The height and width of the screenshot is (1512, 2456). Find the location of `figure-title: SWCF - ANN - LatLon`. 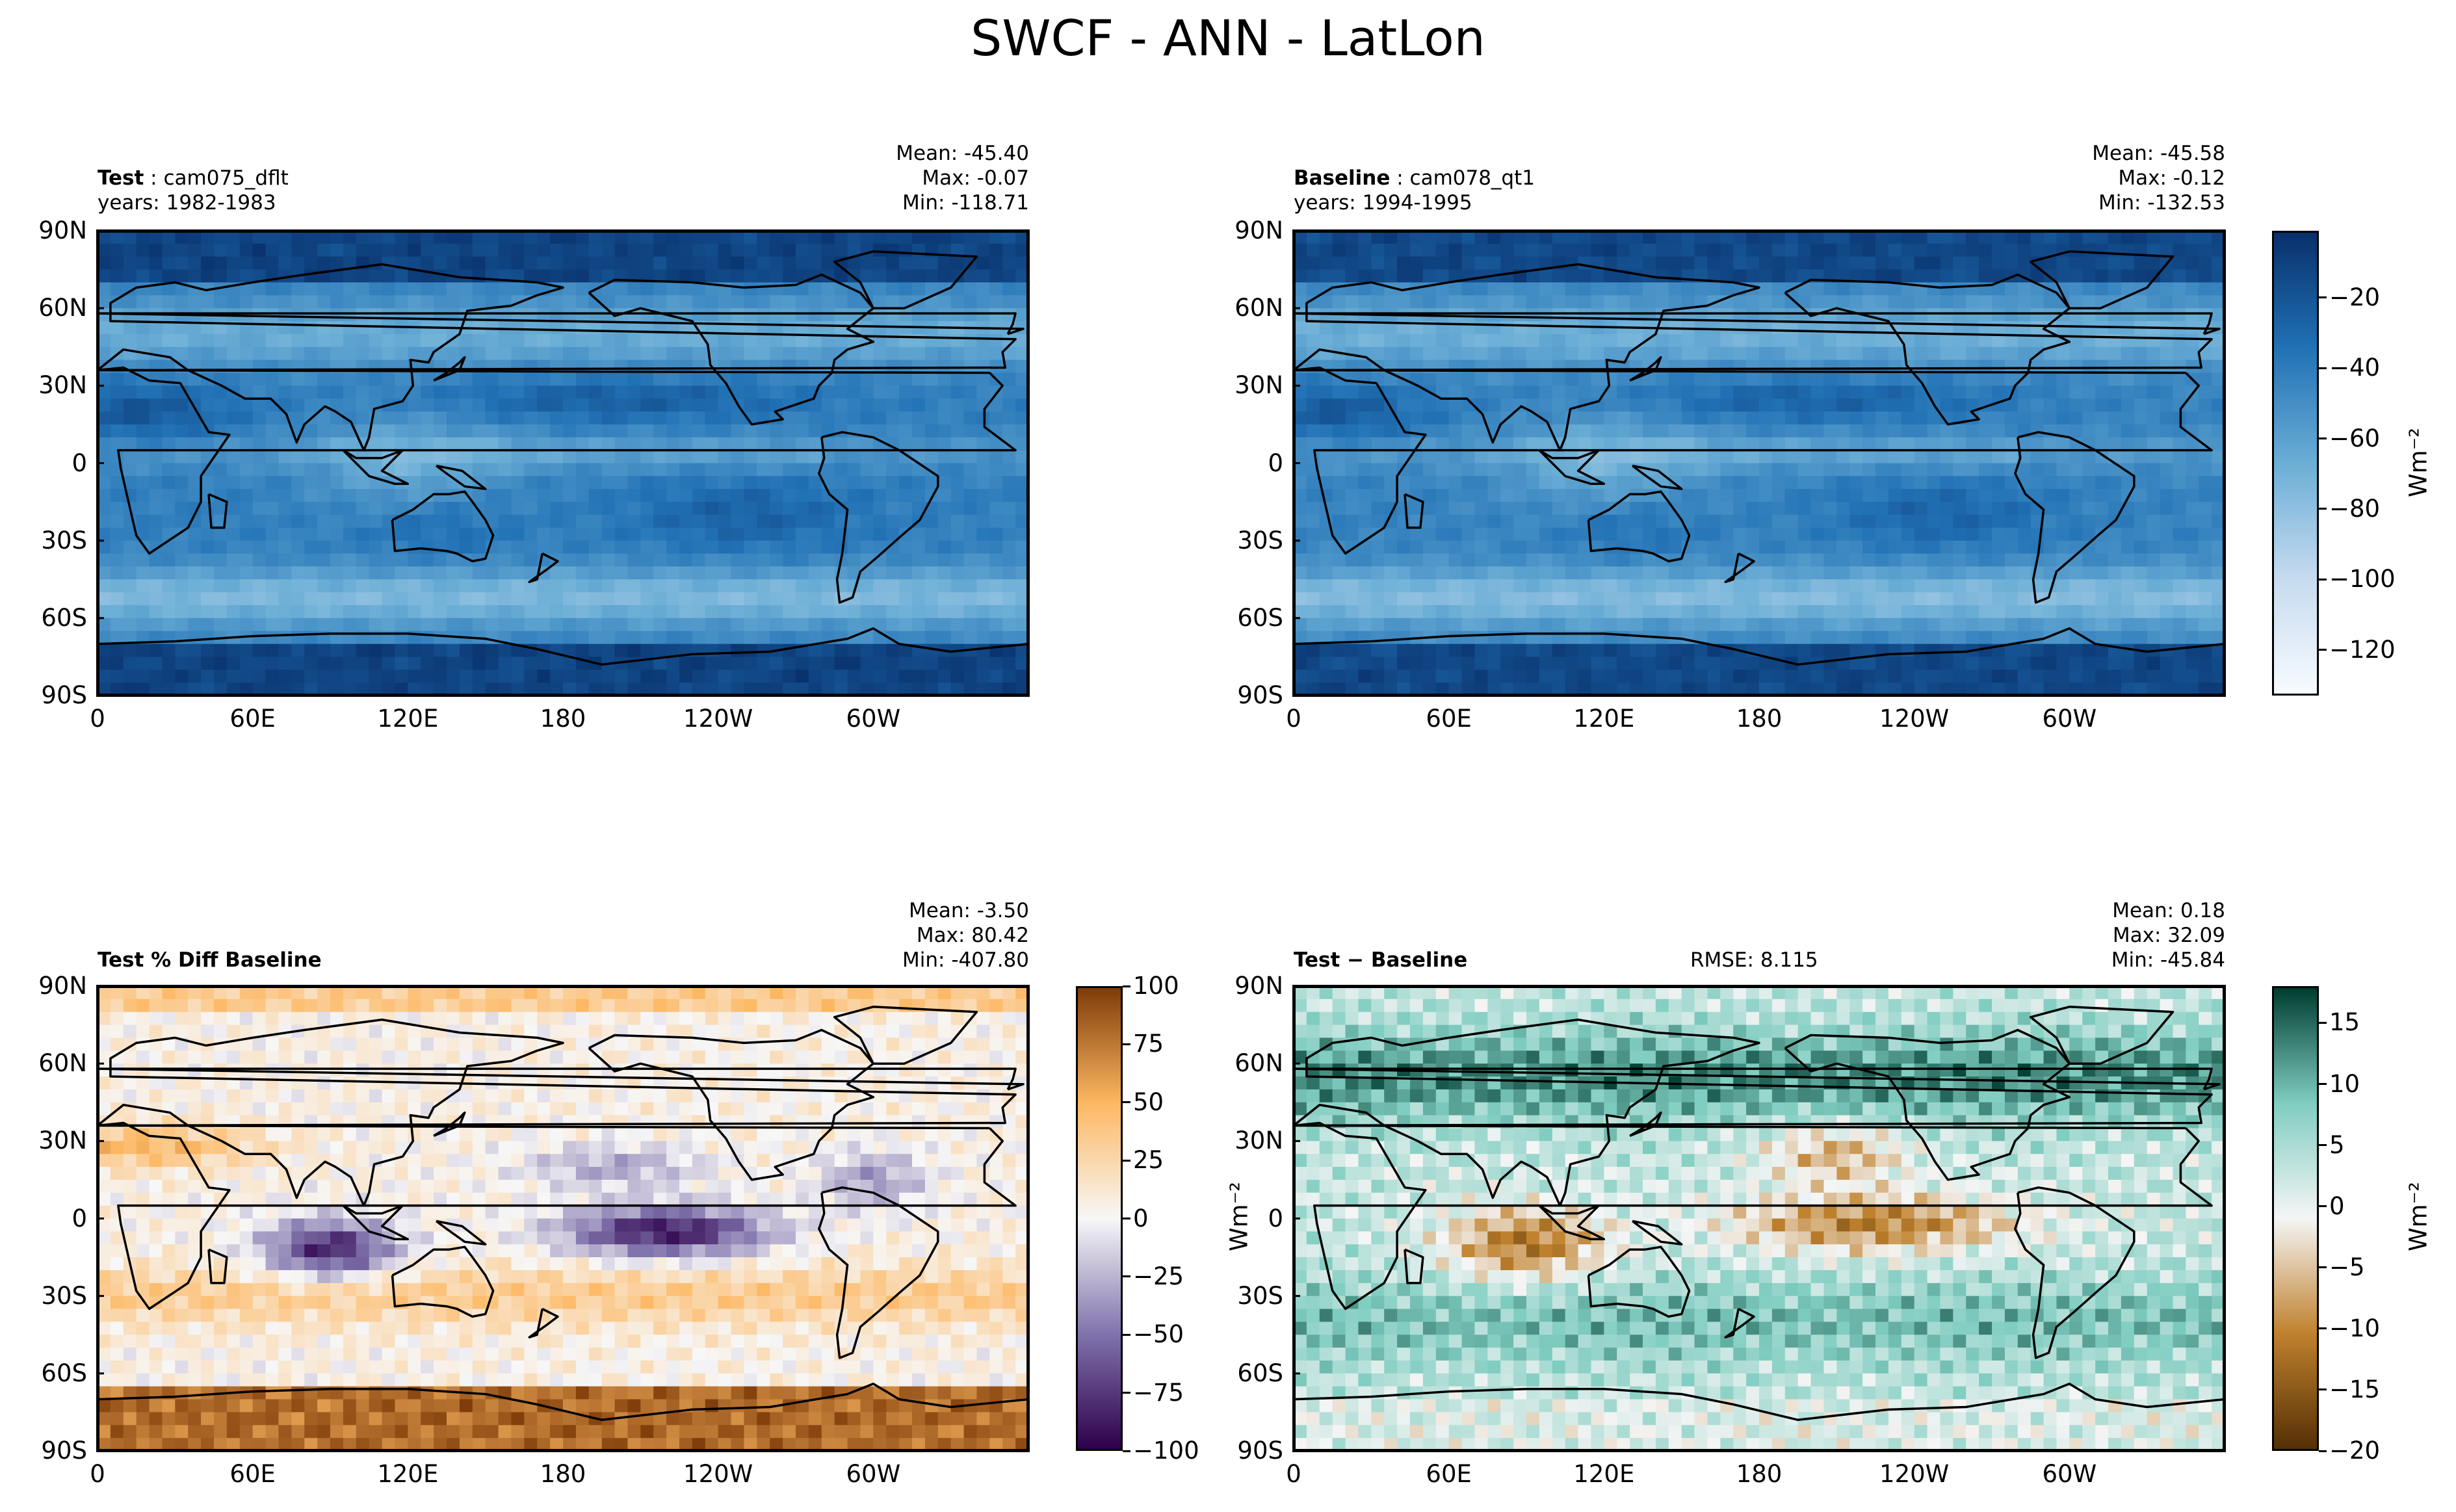

figure-title: SWCF - ANN - LatLon is located at coordinates (1228, 38).